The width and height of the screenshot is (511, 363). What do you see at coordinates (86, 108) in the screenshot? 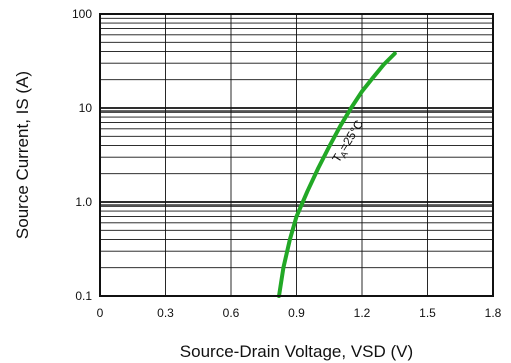
I see `y-tick-label: 10` at bounding box center [86, 108].